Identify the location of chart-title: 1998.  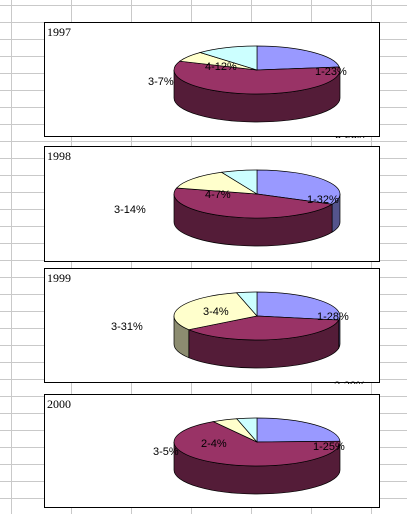
(59, 156).